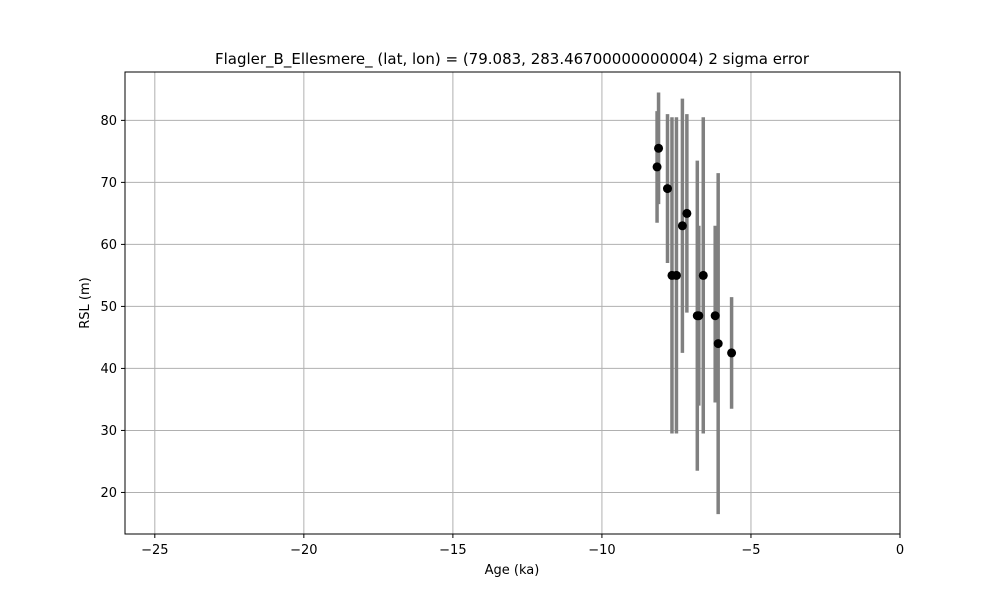  I want to click on y-tick-label: 40, so click(108, 369).